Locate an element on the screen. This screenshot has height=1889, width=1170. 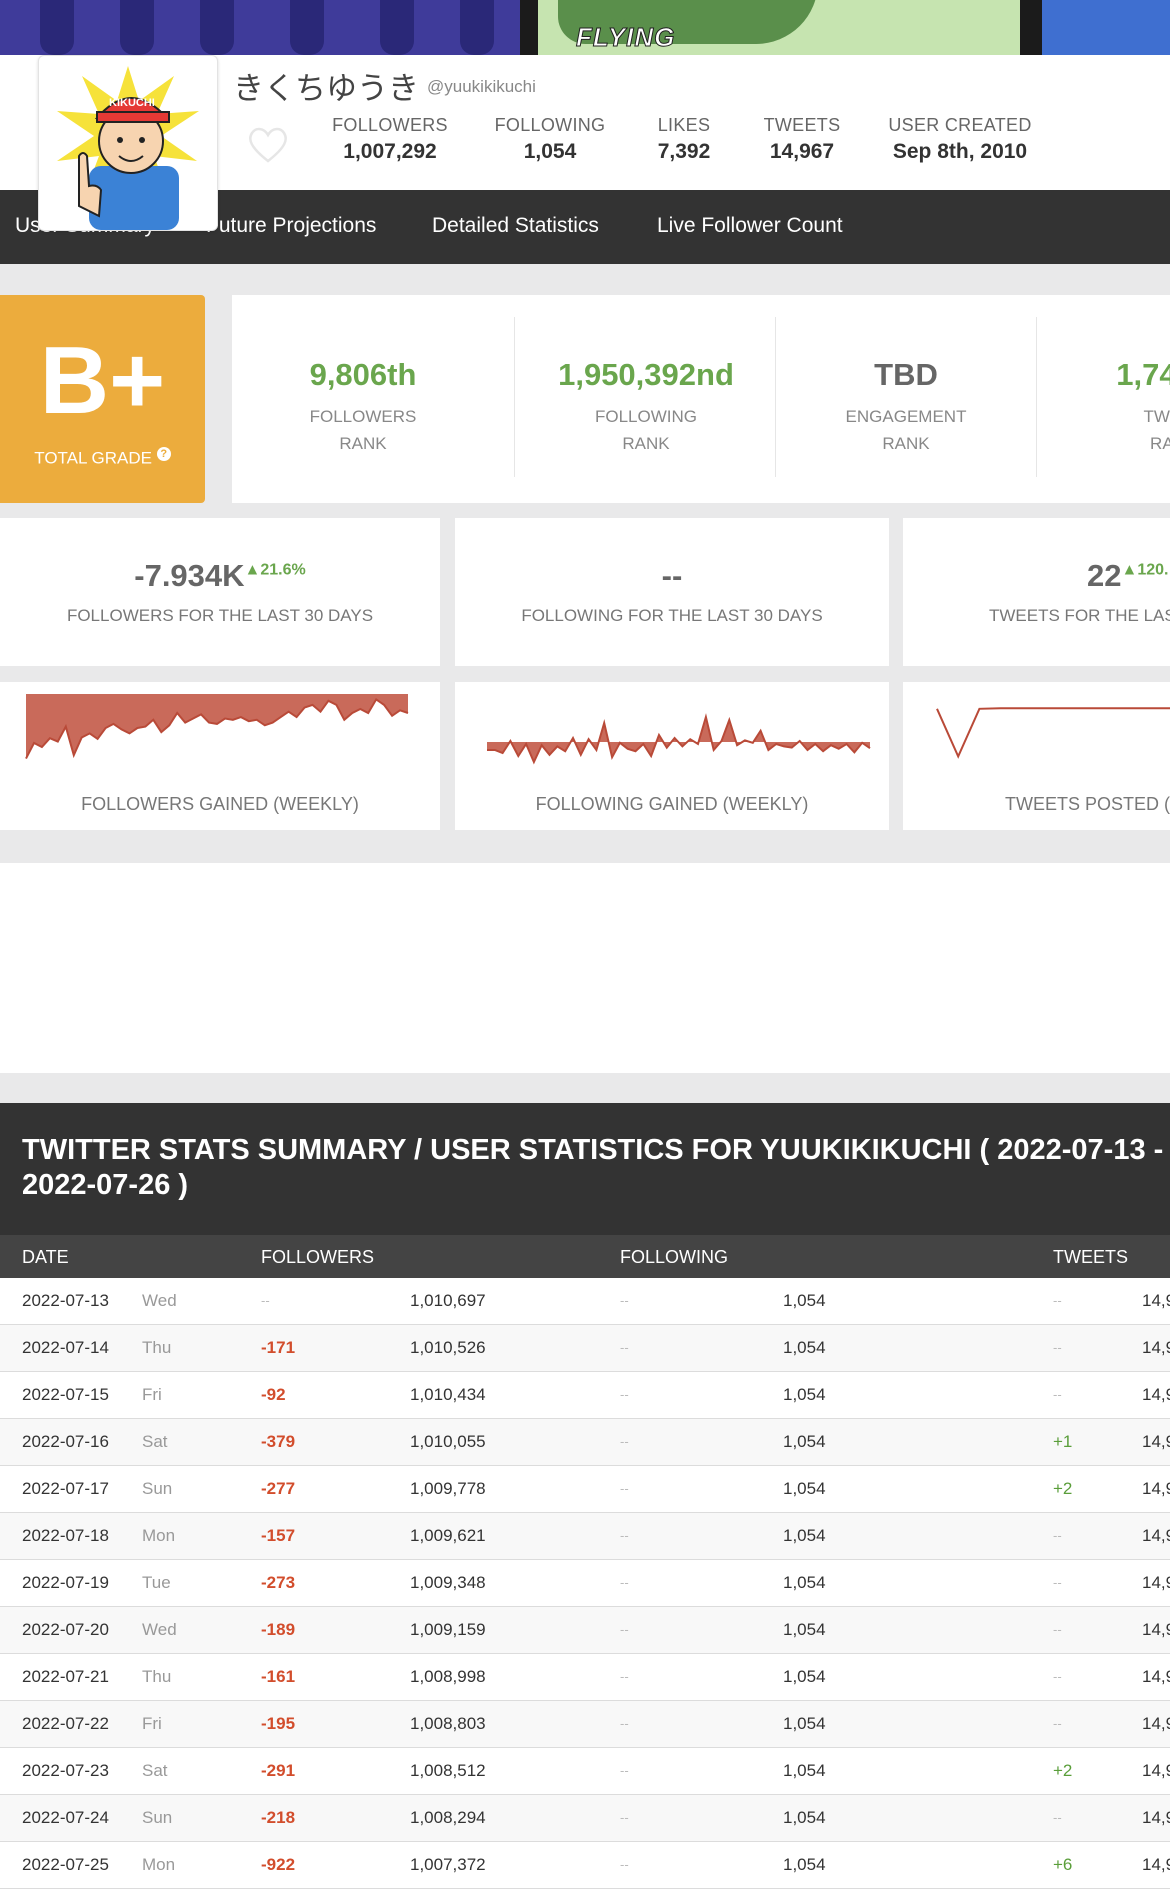
followers-gained-sparkline is located at coordinates (217, 727).